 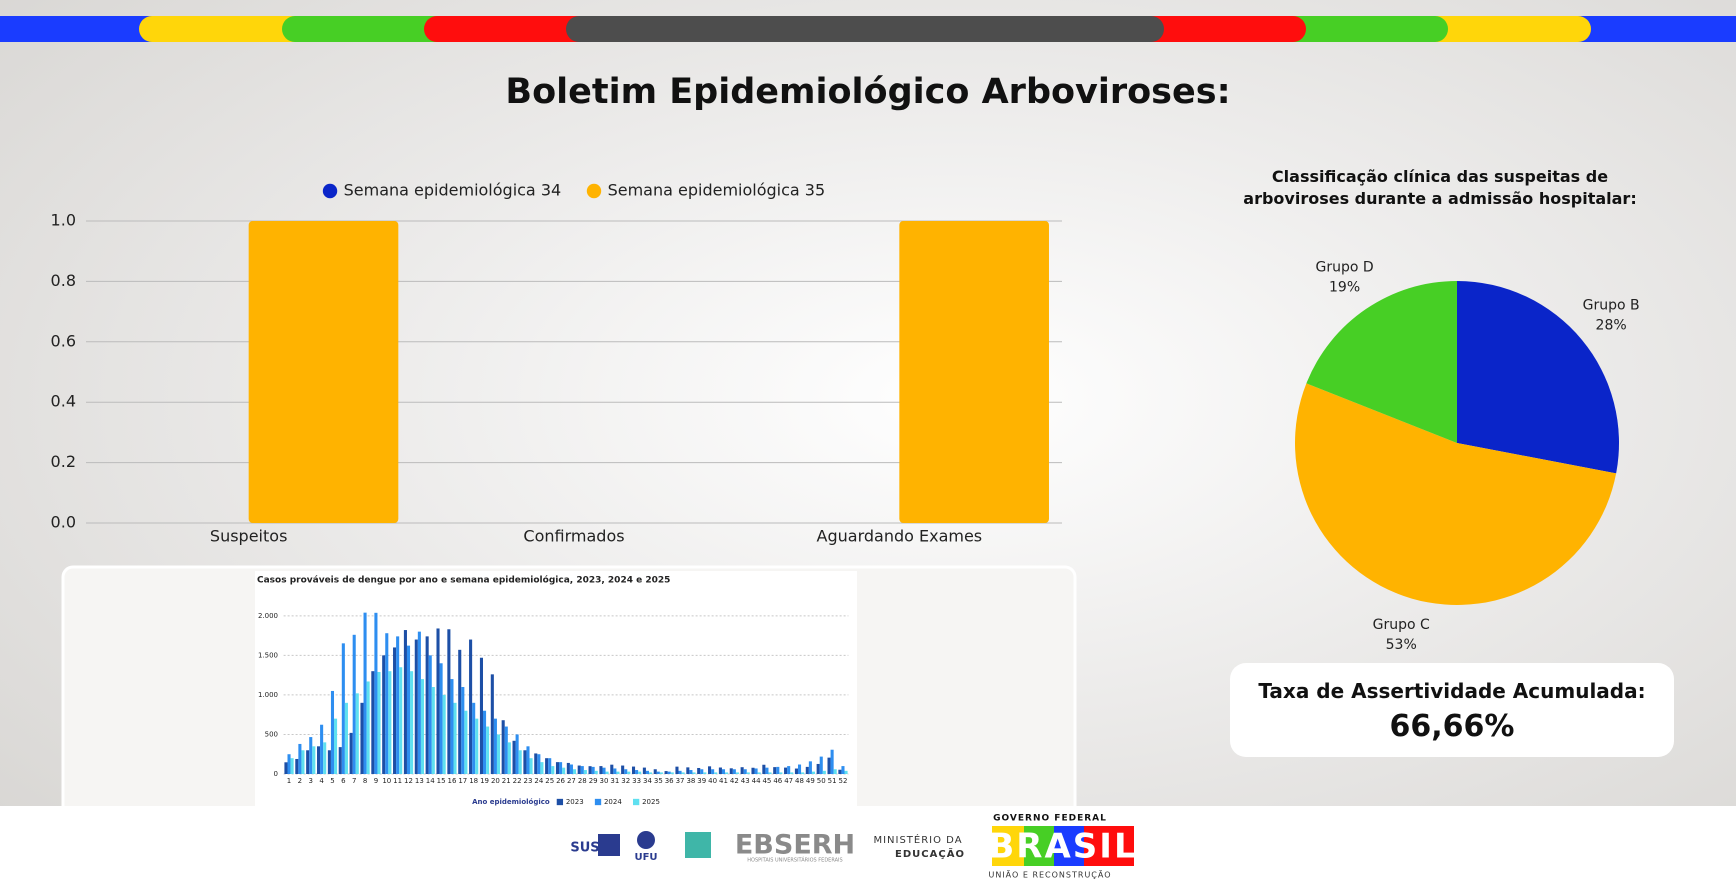 What do you see at coordinates (1381, 362) in the screenshot?
I see `pie-slice` at bounding box center [1381, 362].